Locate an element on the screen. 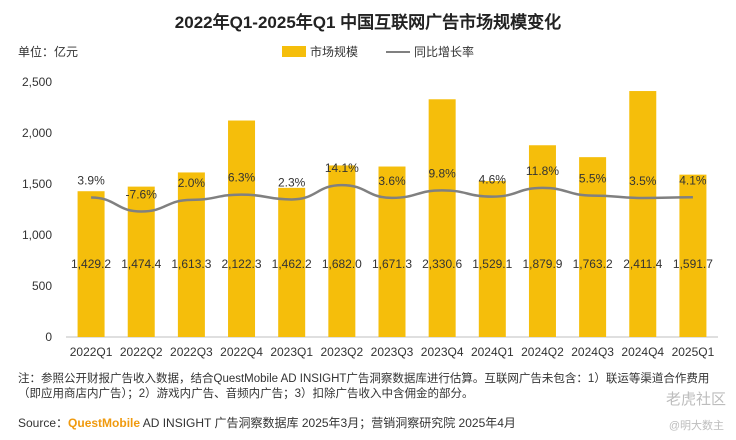 This screenshot has height=440, width=736. legend-bar-swatch is located at coordinates (294, 51).